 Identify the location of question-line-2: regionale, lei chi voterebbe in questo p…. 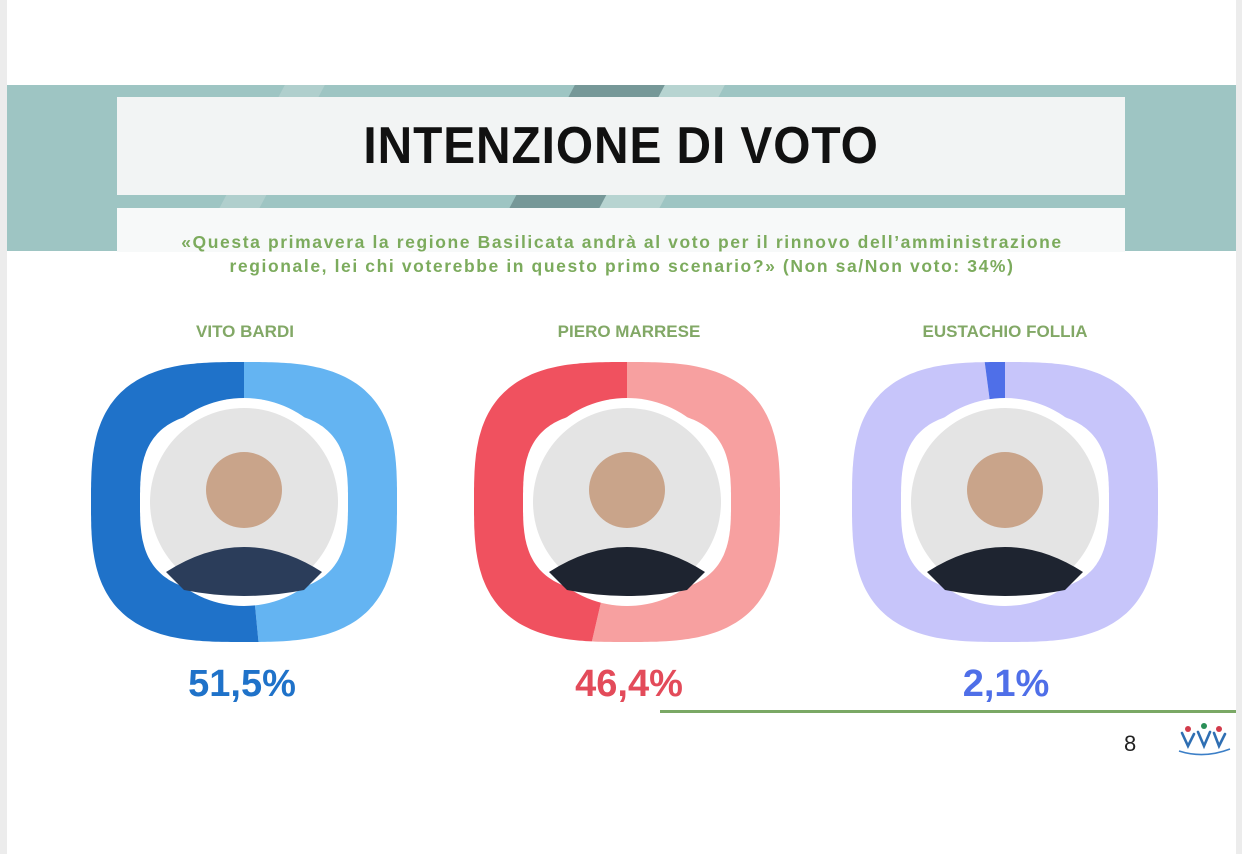
(622, 266).